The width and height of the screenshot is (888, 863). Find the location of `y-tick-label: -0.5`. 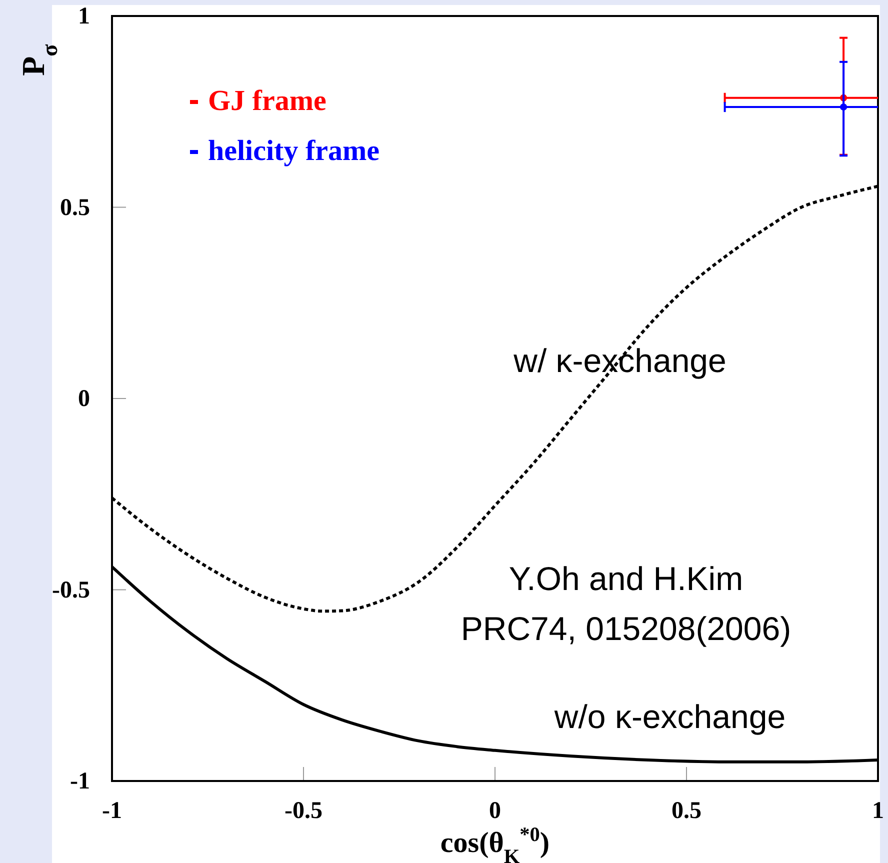

y-tick-label: -0.5 is located at coordinates (71, 590).